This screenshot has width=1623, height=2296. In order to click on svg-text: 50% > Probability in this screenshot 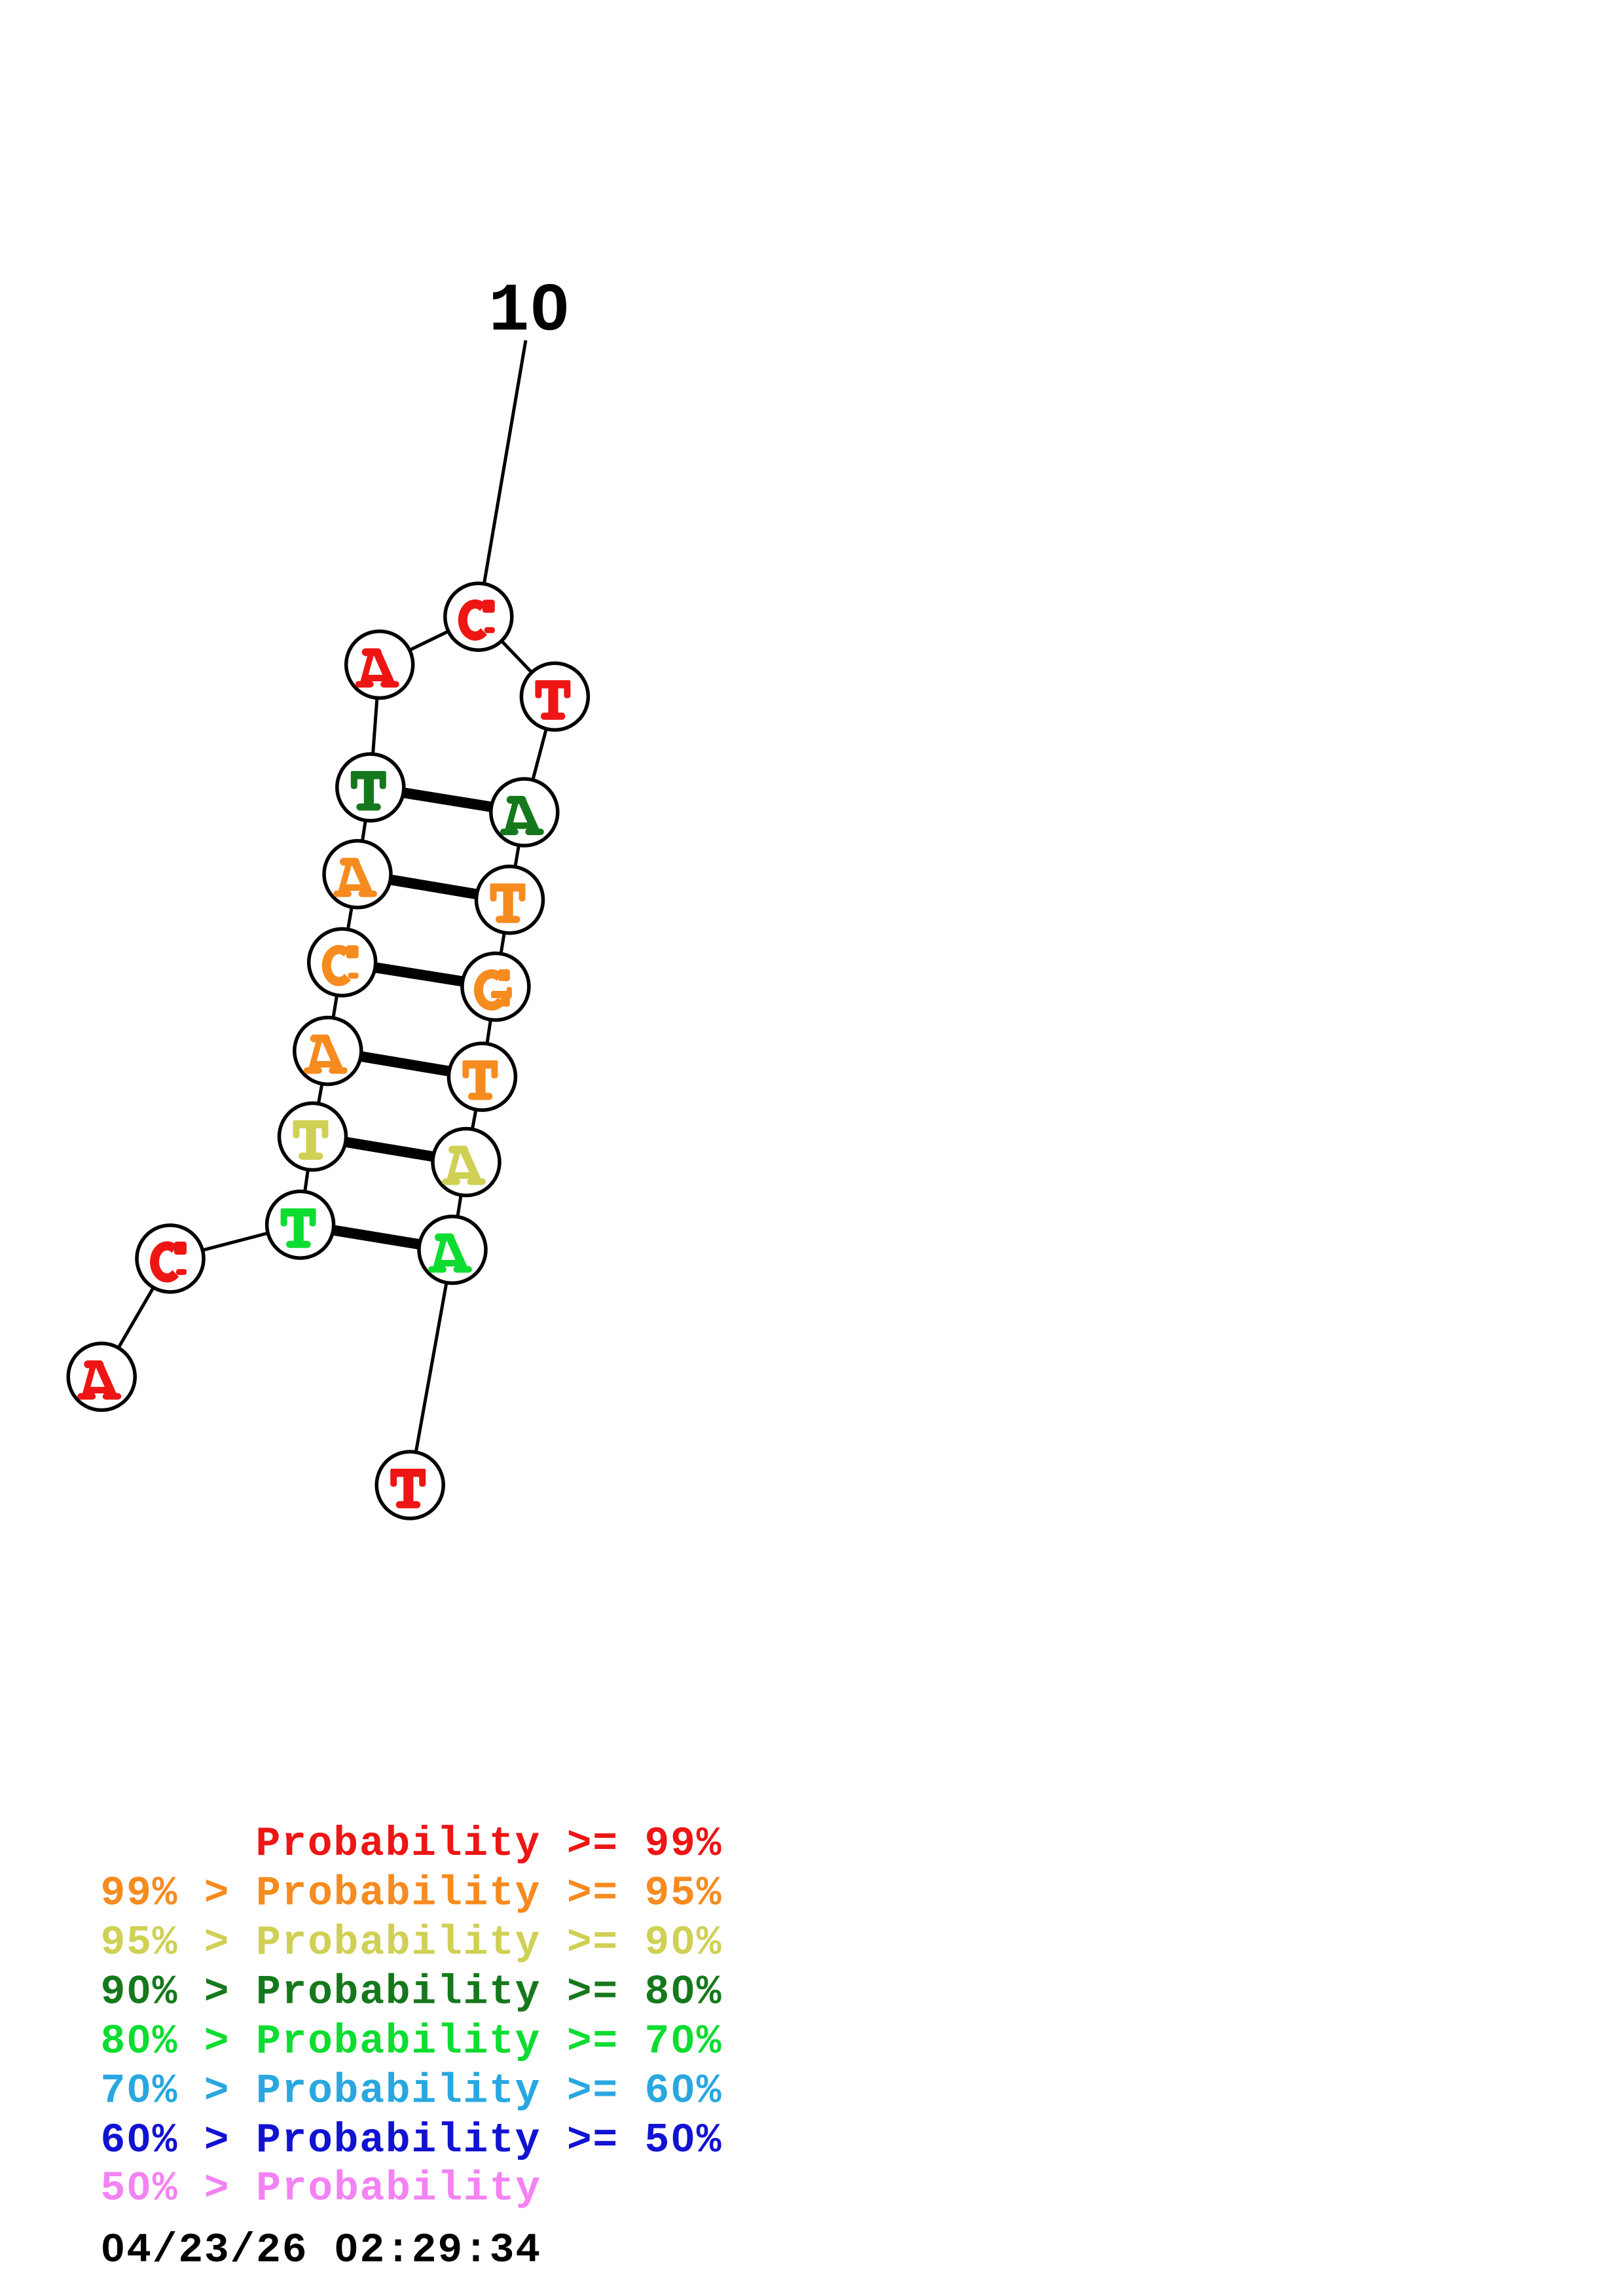, I will do `click(321, 2189)`.